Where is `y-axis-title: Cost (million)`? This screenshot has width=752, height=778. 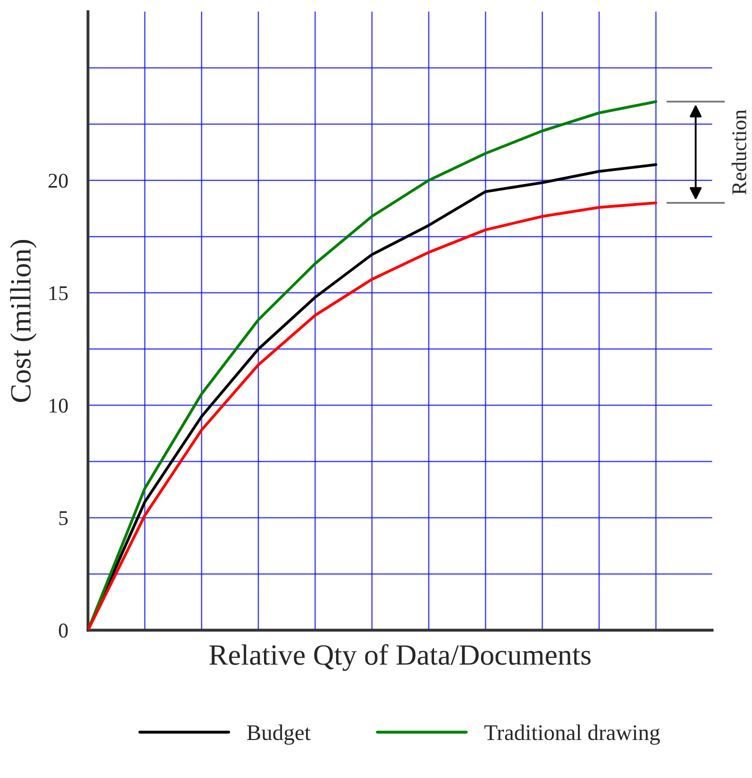
y-axis-title: Cost (million) is located at coordinates (23, 321).